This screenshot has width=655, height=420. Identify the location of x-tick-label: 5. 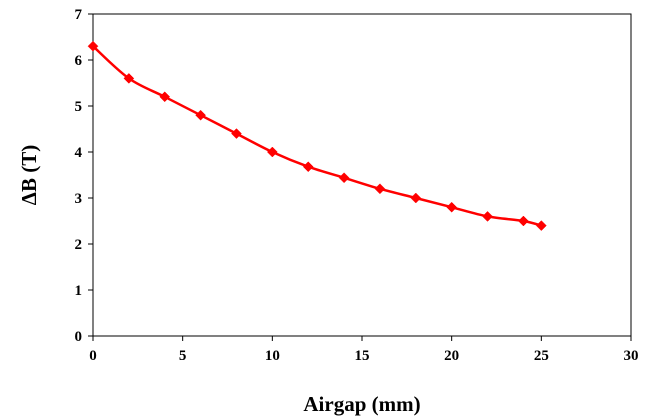
(183, 356).